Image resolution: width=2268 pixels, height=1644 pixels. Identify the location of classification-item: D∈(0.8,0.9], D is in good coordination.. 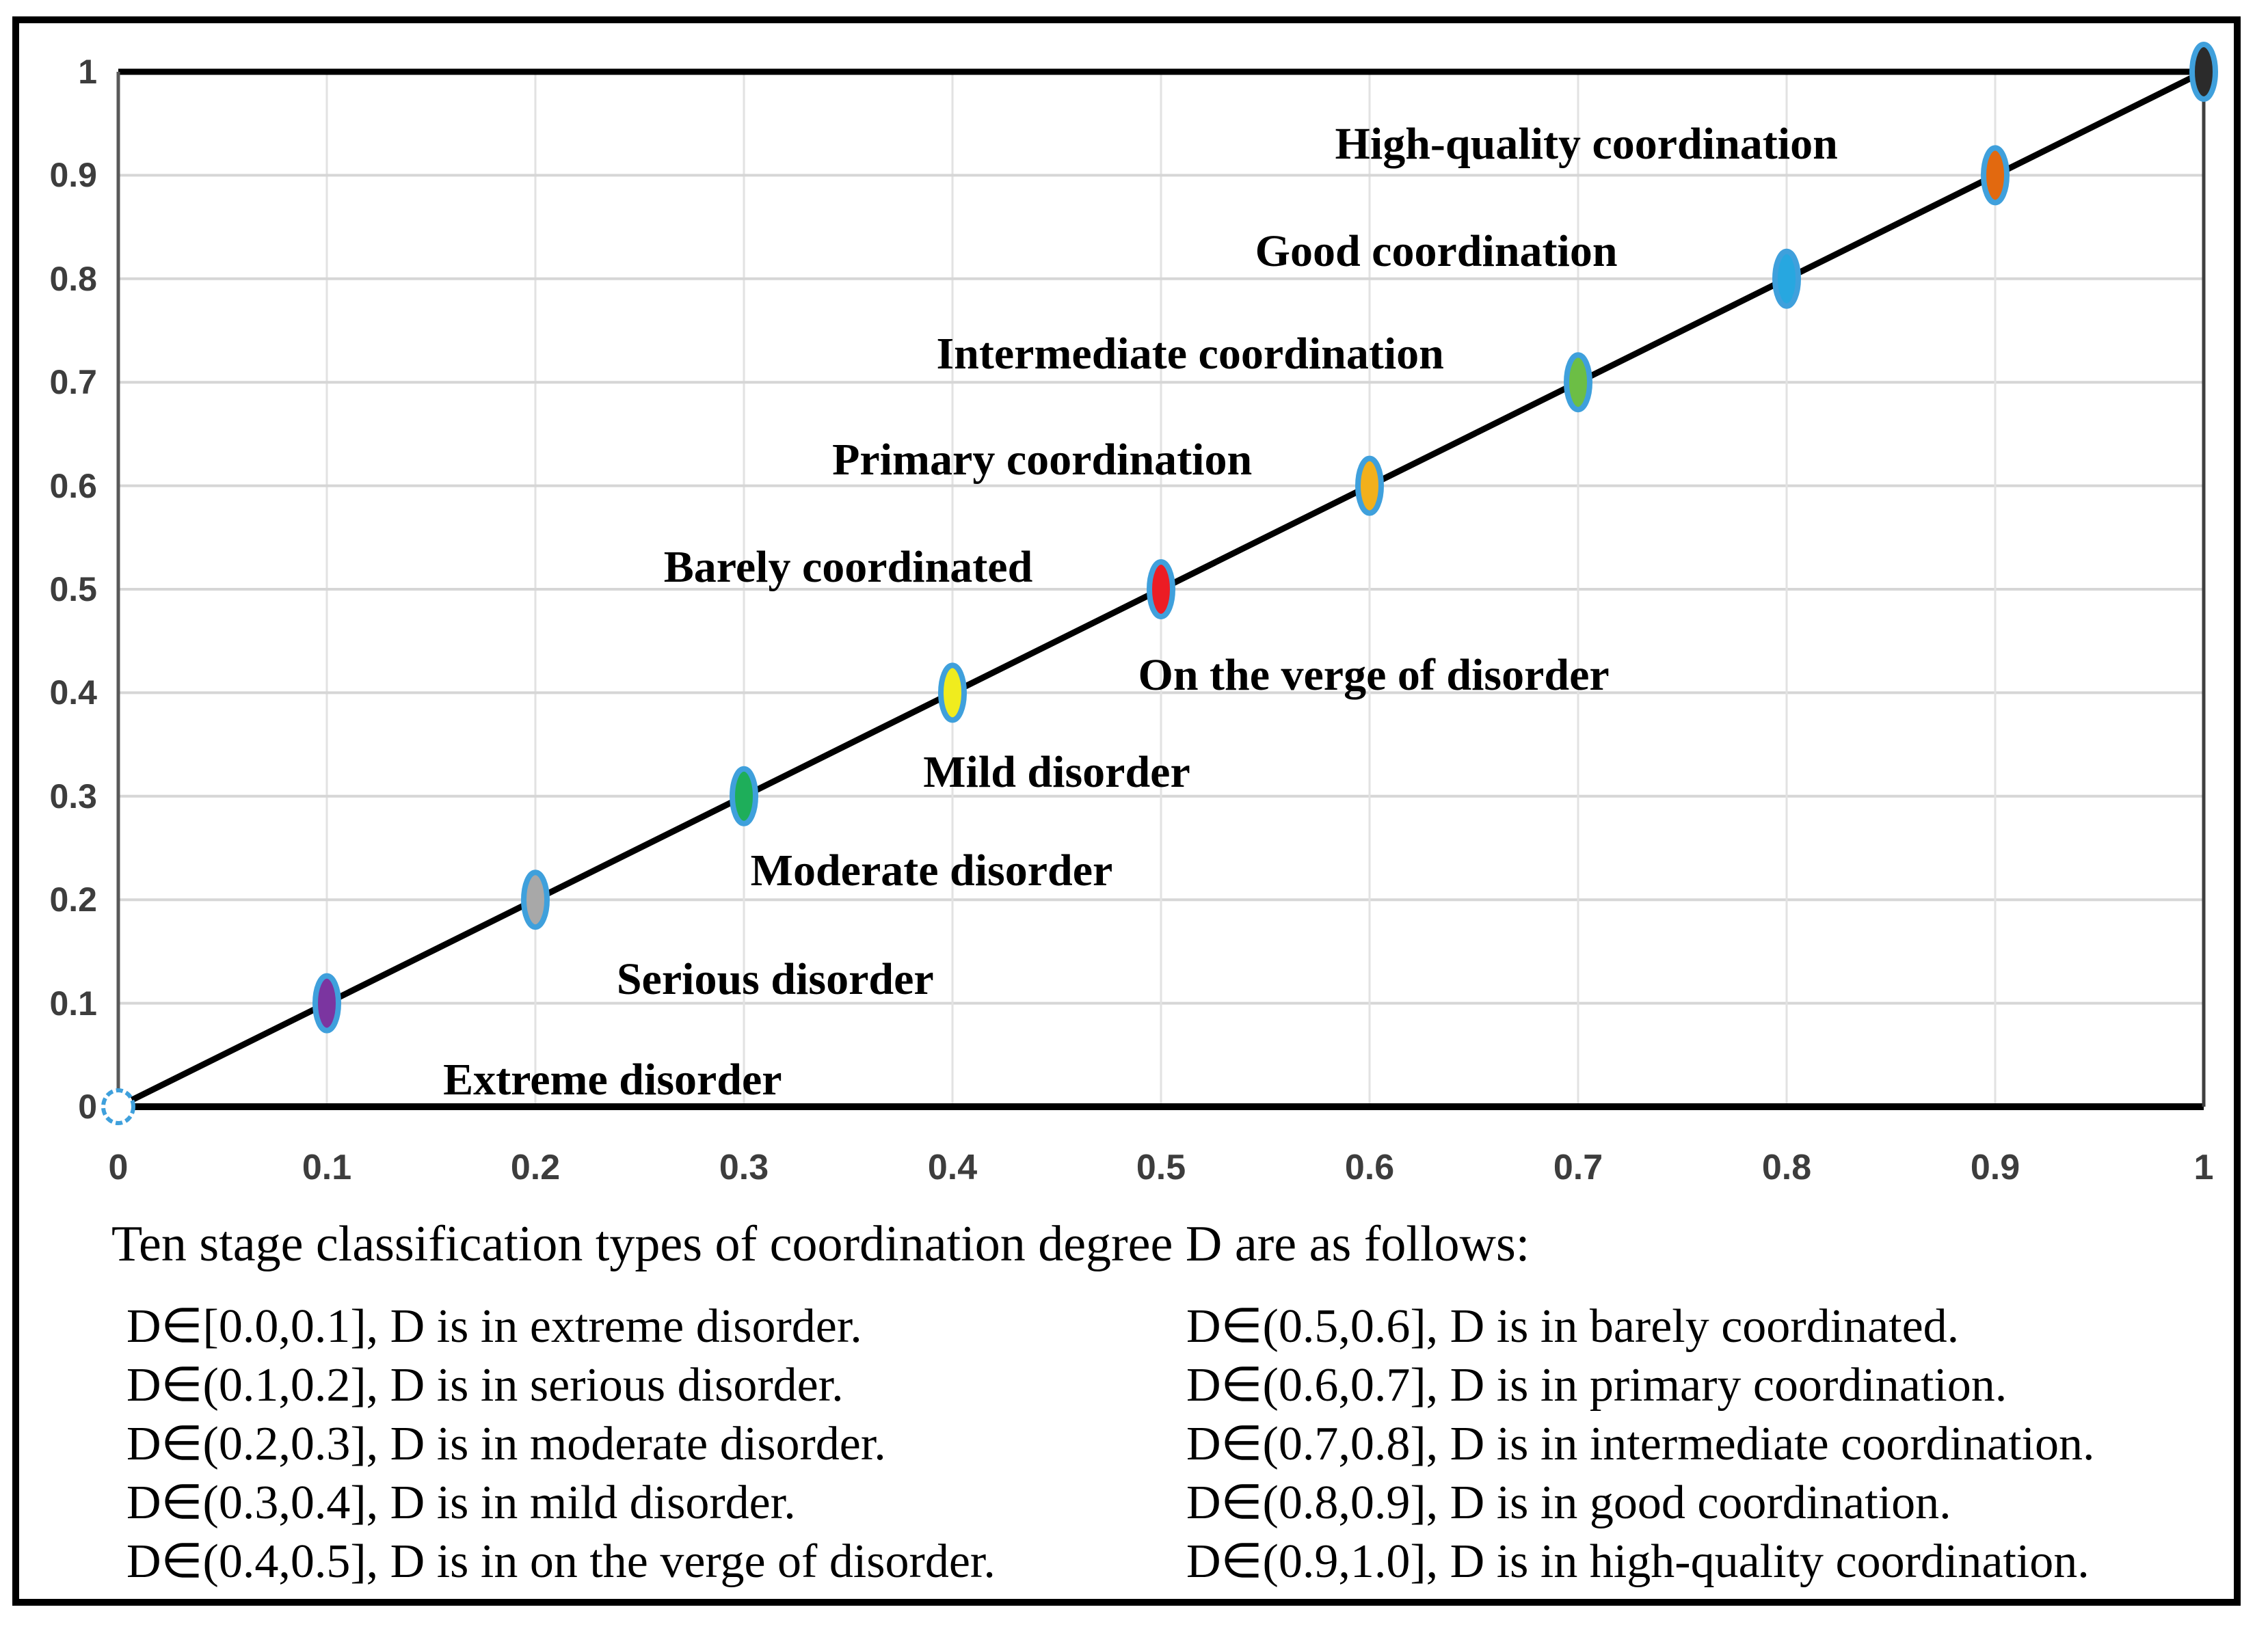
(1568, 1503).